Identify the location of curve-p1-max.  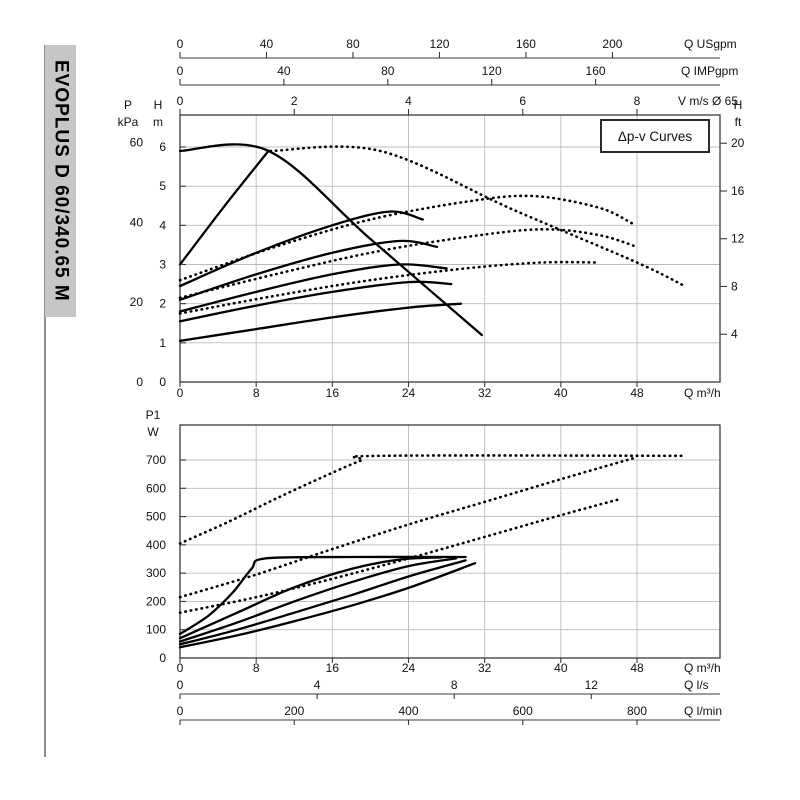
(322, 595).